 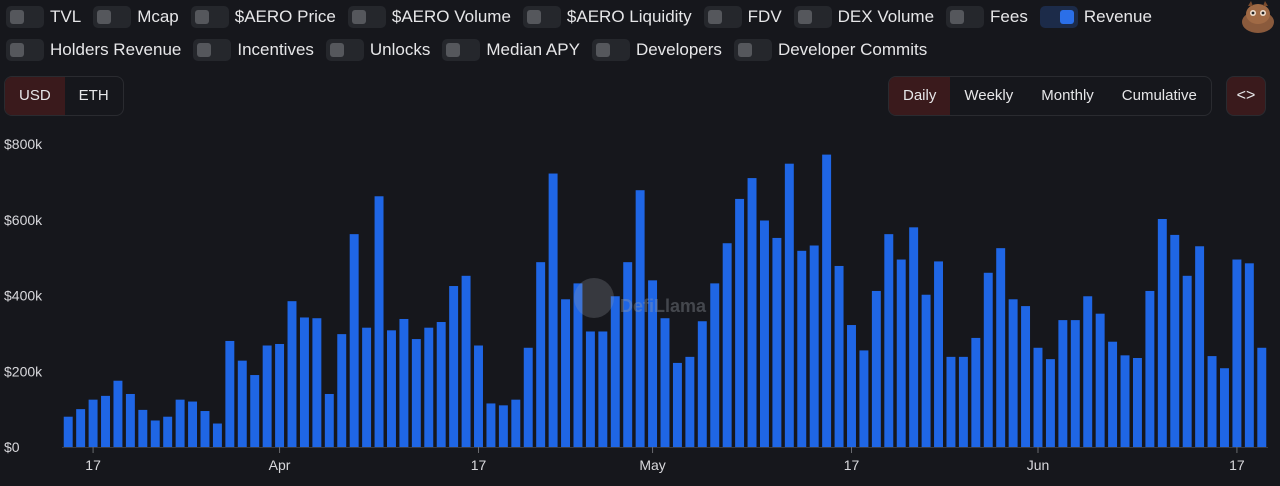 I want to click on period-option-monthly: Monthly, so click(x=1067, y=95).